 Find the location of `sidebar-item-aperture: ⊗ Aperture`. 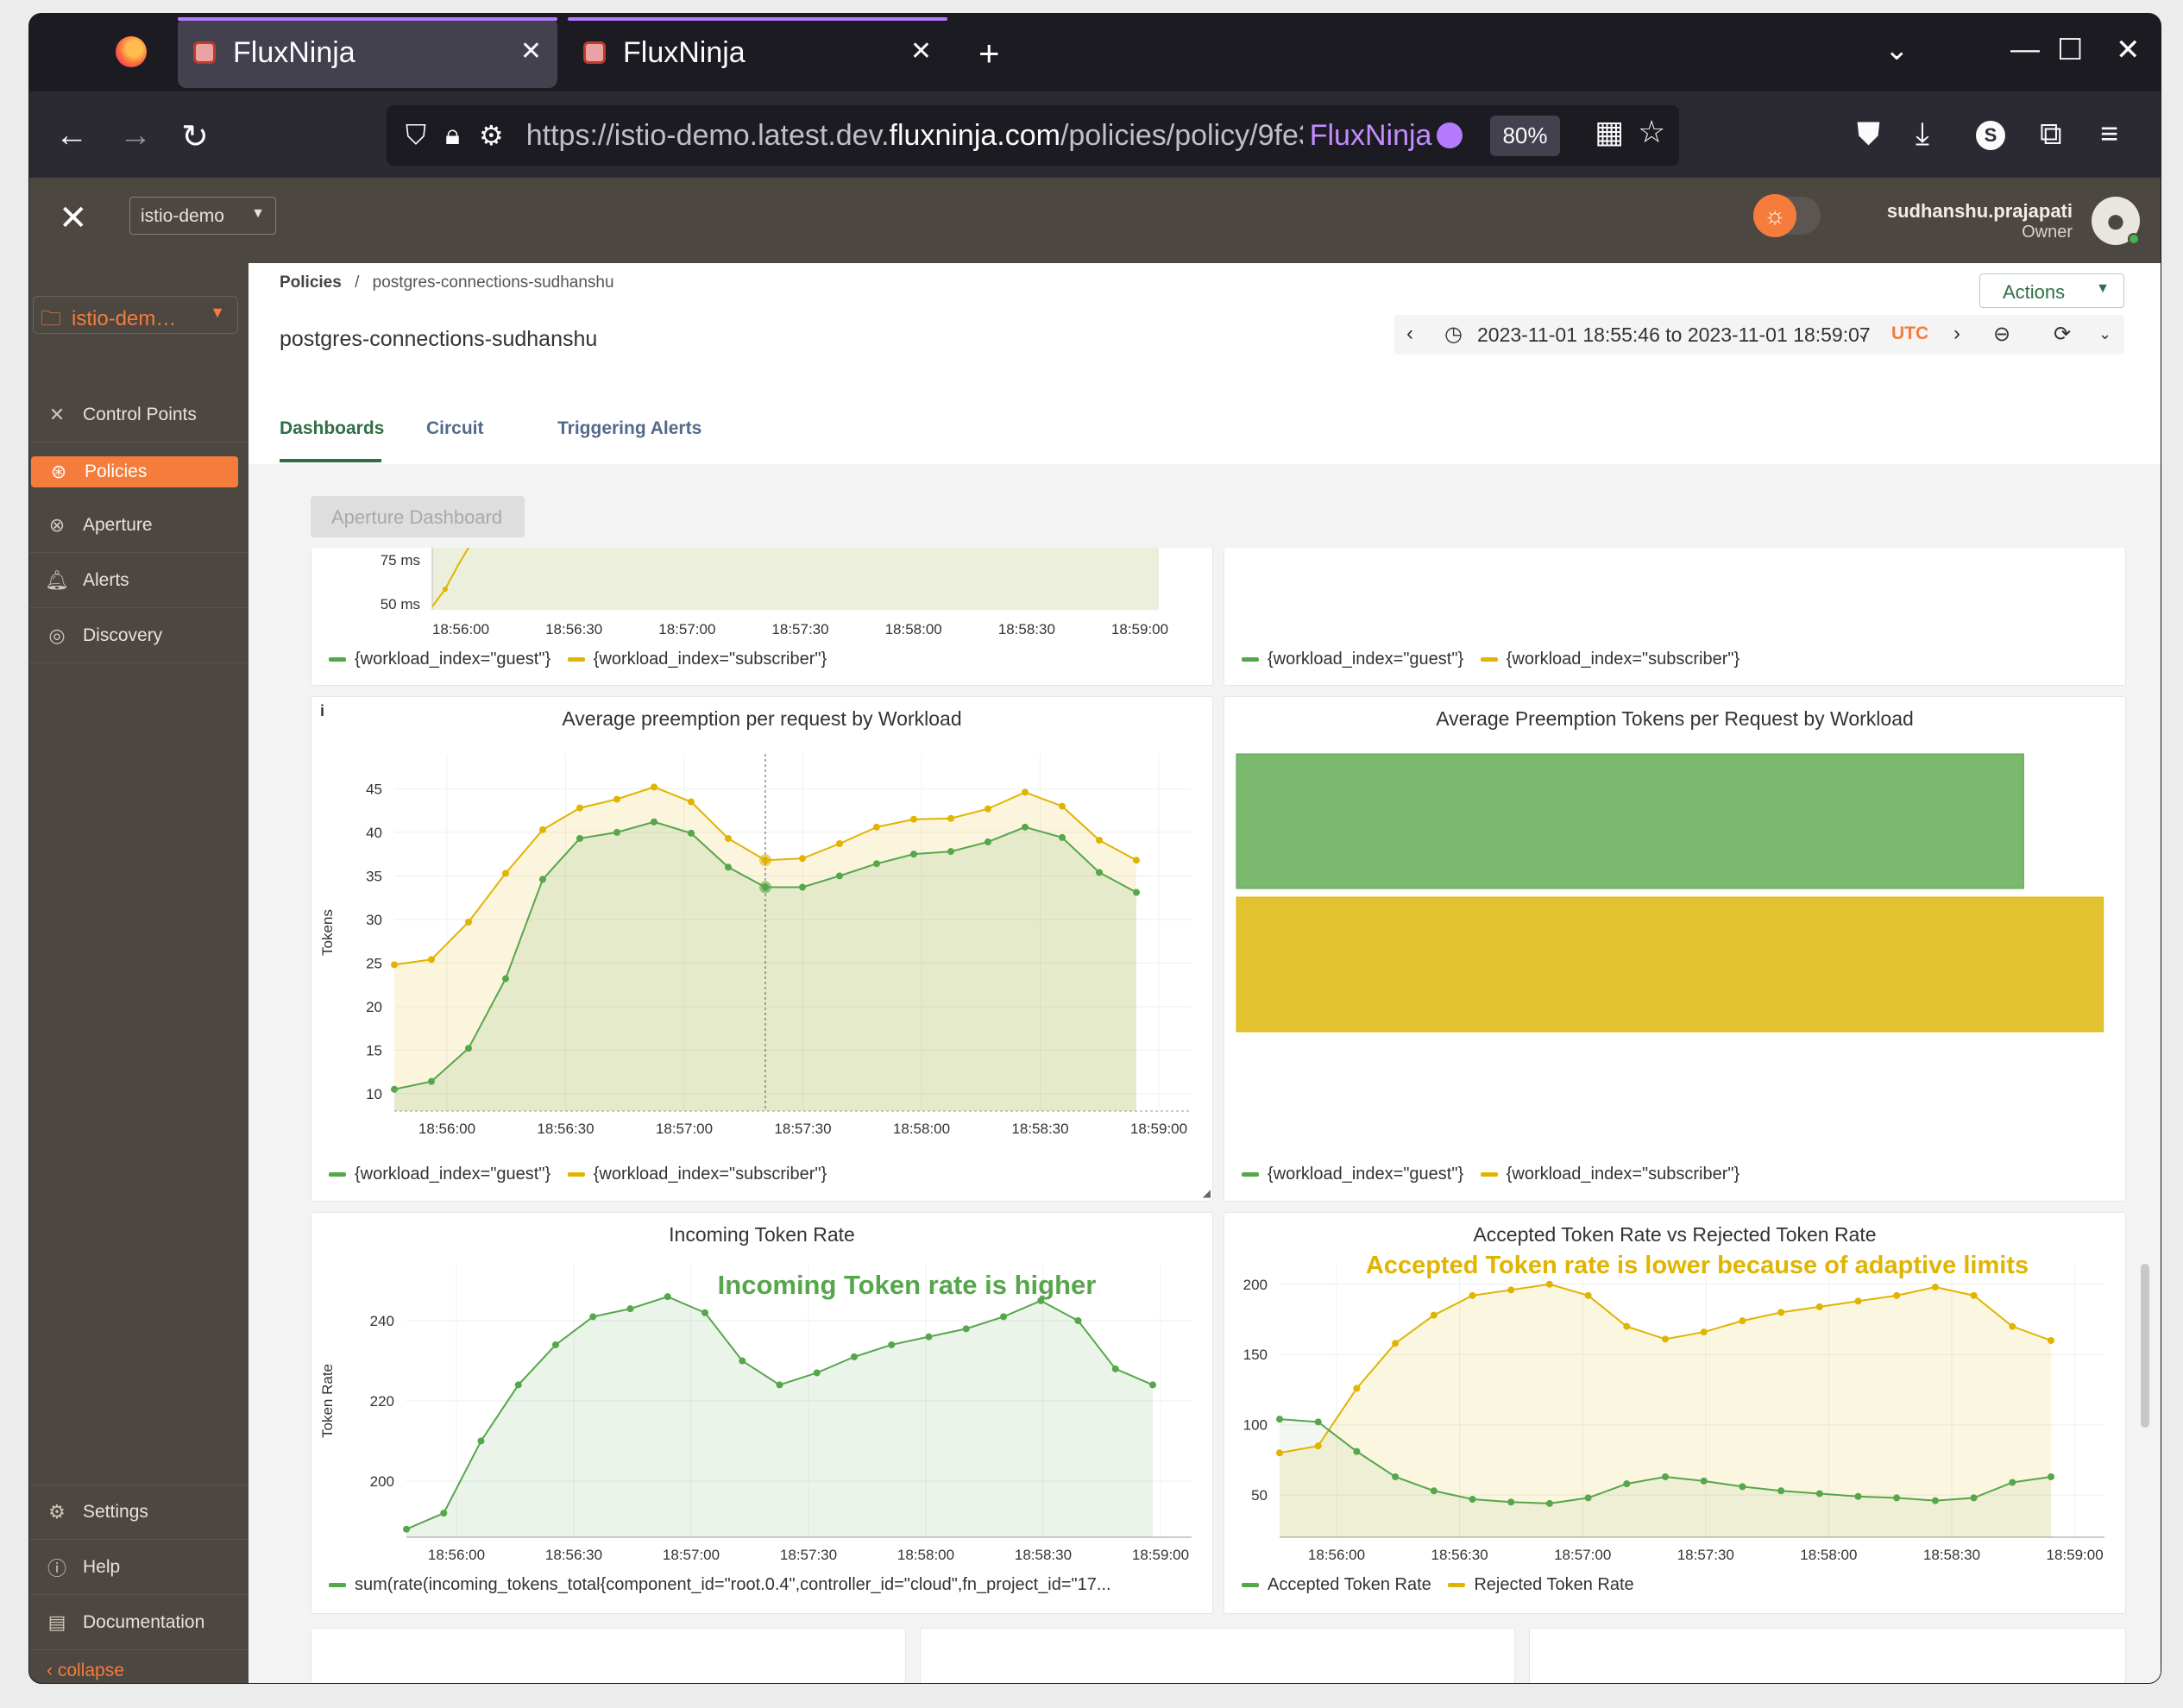

sidebar-item-aperture: ⊗ Aperture is located at coordinates (139, 525).